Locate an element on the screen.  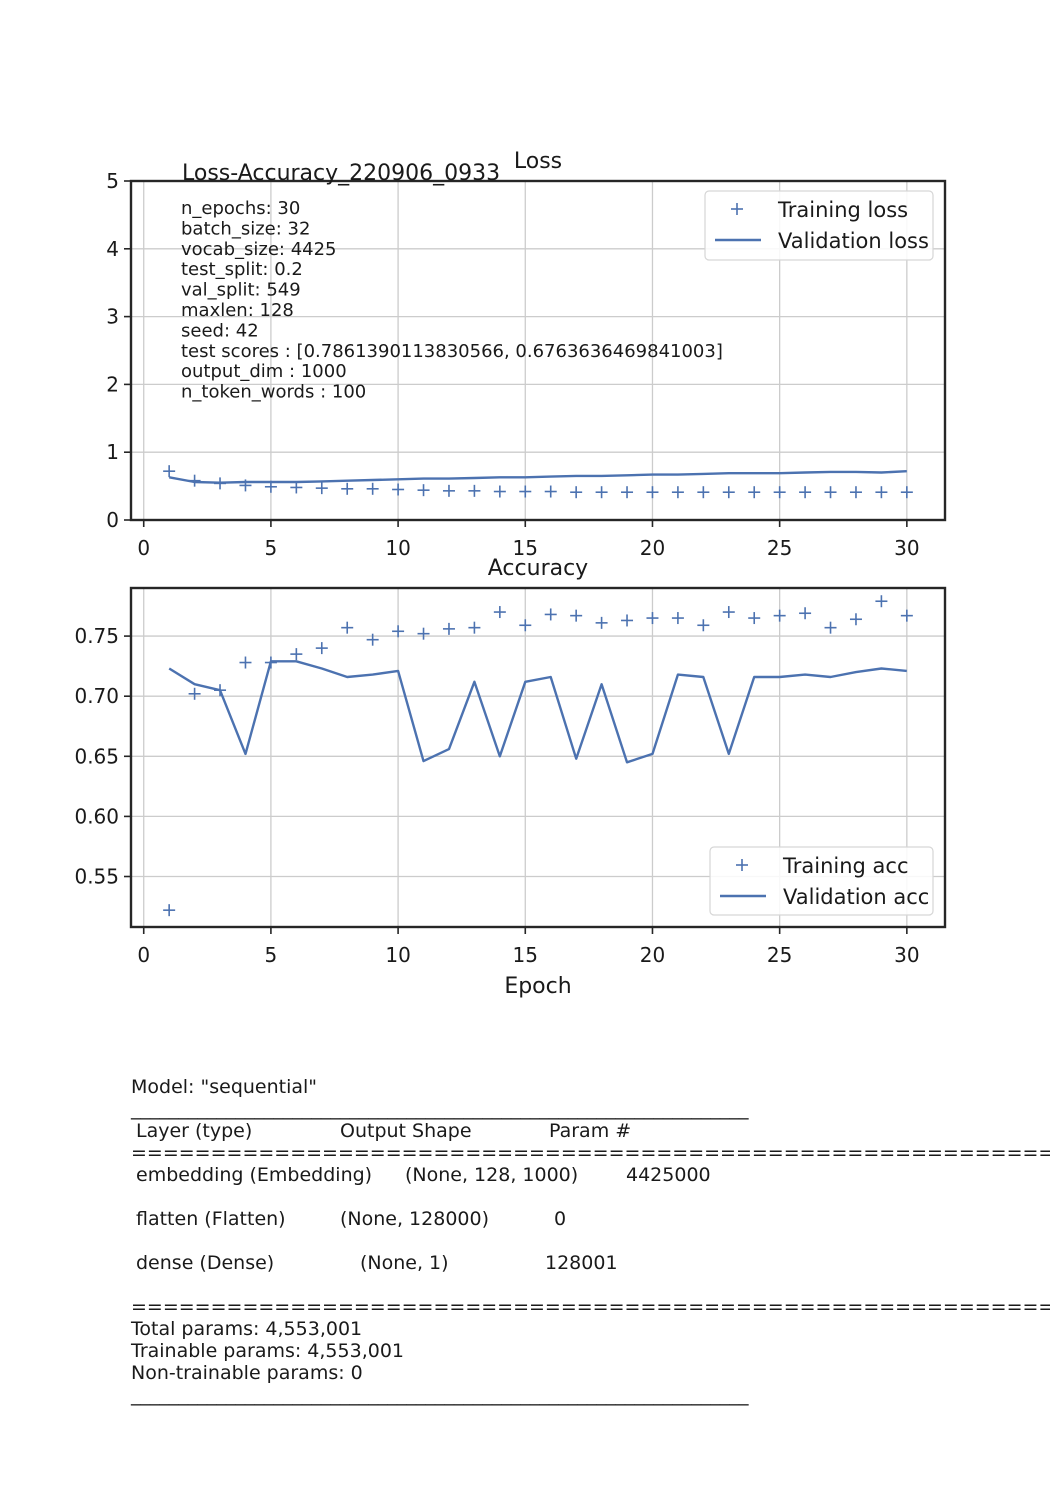
row-flatten-shape: (None, 128000) is located at coordinates (415, 1219).